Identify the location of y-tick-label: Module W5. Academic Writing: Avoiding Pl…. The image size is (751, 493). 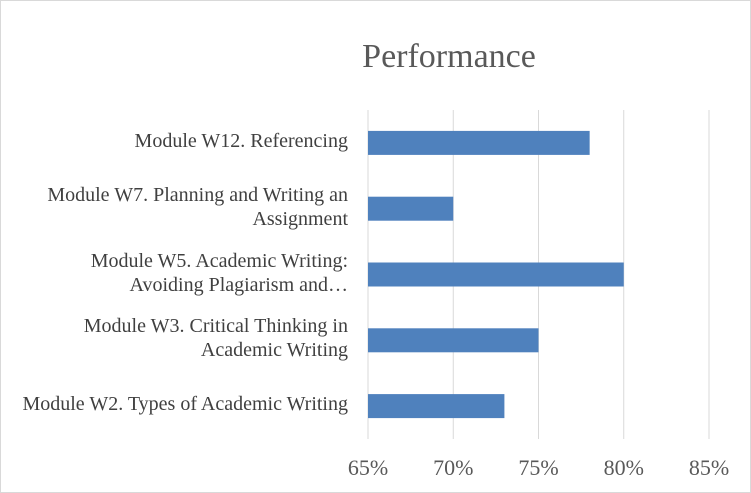
(219, 272).